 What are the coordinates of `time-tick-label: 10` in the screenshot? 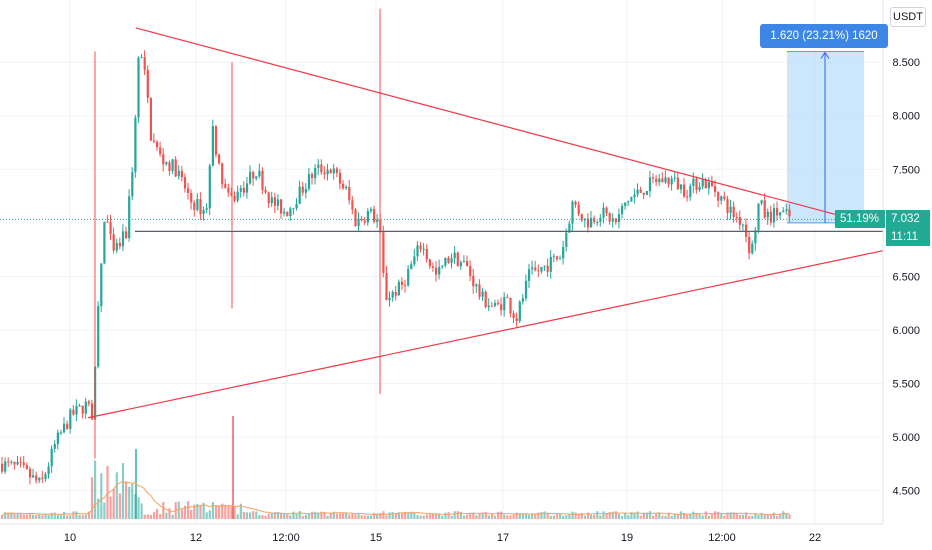 It's located at (70, 538).